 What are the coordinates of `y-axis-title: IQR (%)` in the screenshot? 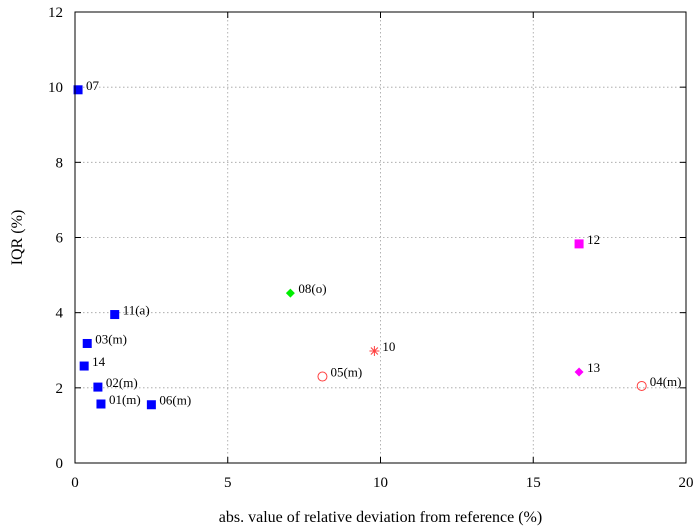 It's located at (17, 238).